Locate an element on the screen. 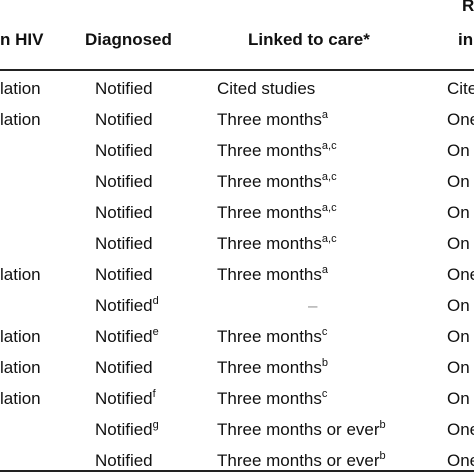 The width and height of the screenshot is (474, 474). table-cell: Three months or everb is located at coordinates (301, 430).